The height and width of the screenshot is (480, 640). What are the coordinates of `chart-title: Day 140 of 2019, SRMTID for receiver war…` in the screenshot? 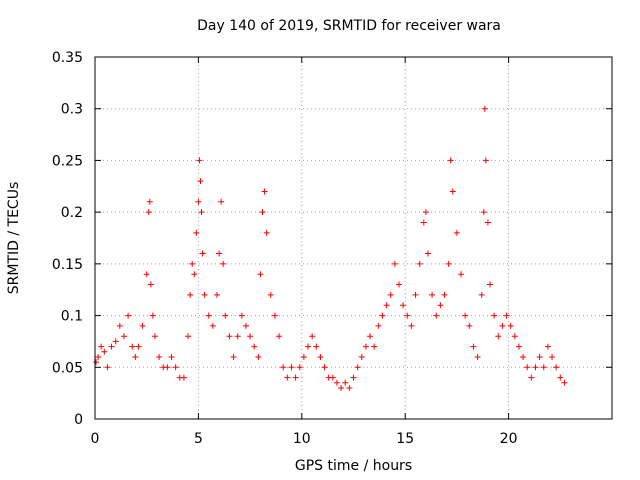 It's located at (349, 26).